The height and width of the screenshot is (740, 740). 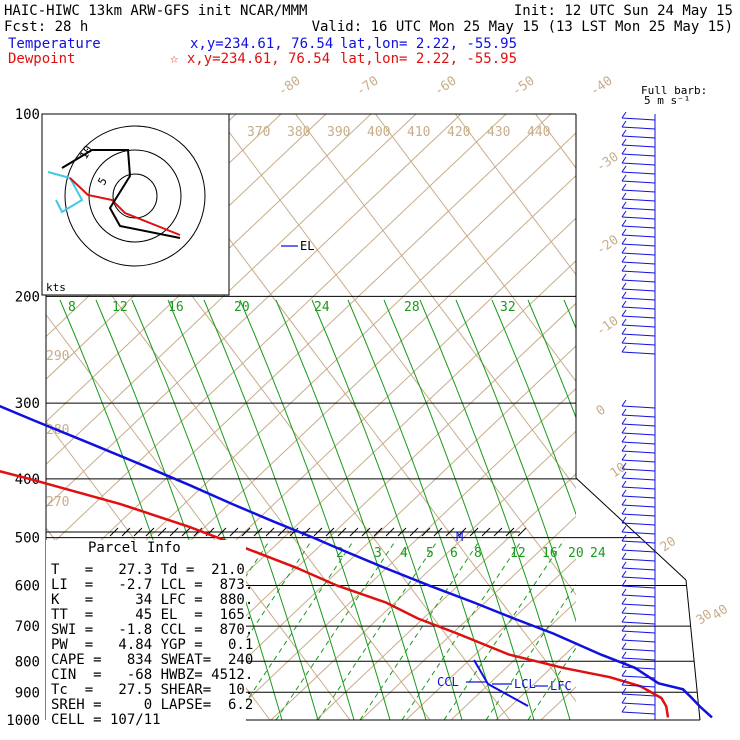 I want to click on theta-label: 420, so click(x=458, y=132).